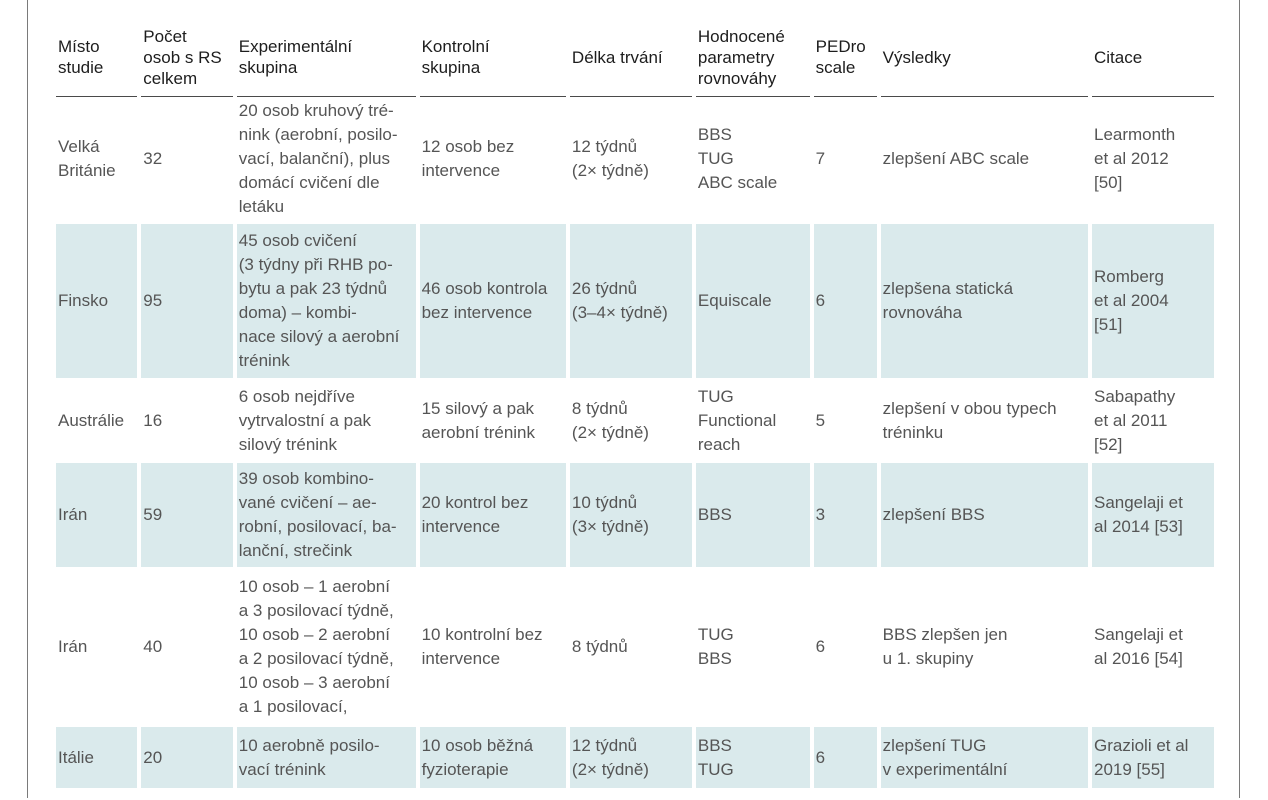  I want to click on cell-control: 10 kontrolní bez intervence, so click(482, 646).